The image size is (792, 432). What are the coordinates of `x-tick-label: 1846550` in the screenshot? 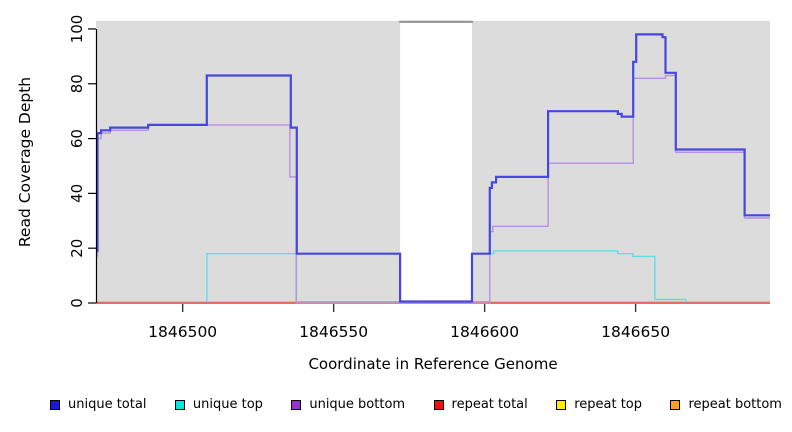 It's located at (333, 332).